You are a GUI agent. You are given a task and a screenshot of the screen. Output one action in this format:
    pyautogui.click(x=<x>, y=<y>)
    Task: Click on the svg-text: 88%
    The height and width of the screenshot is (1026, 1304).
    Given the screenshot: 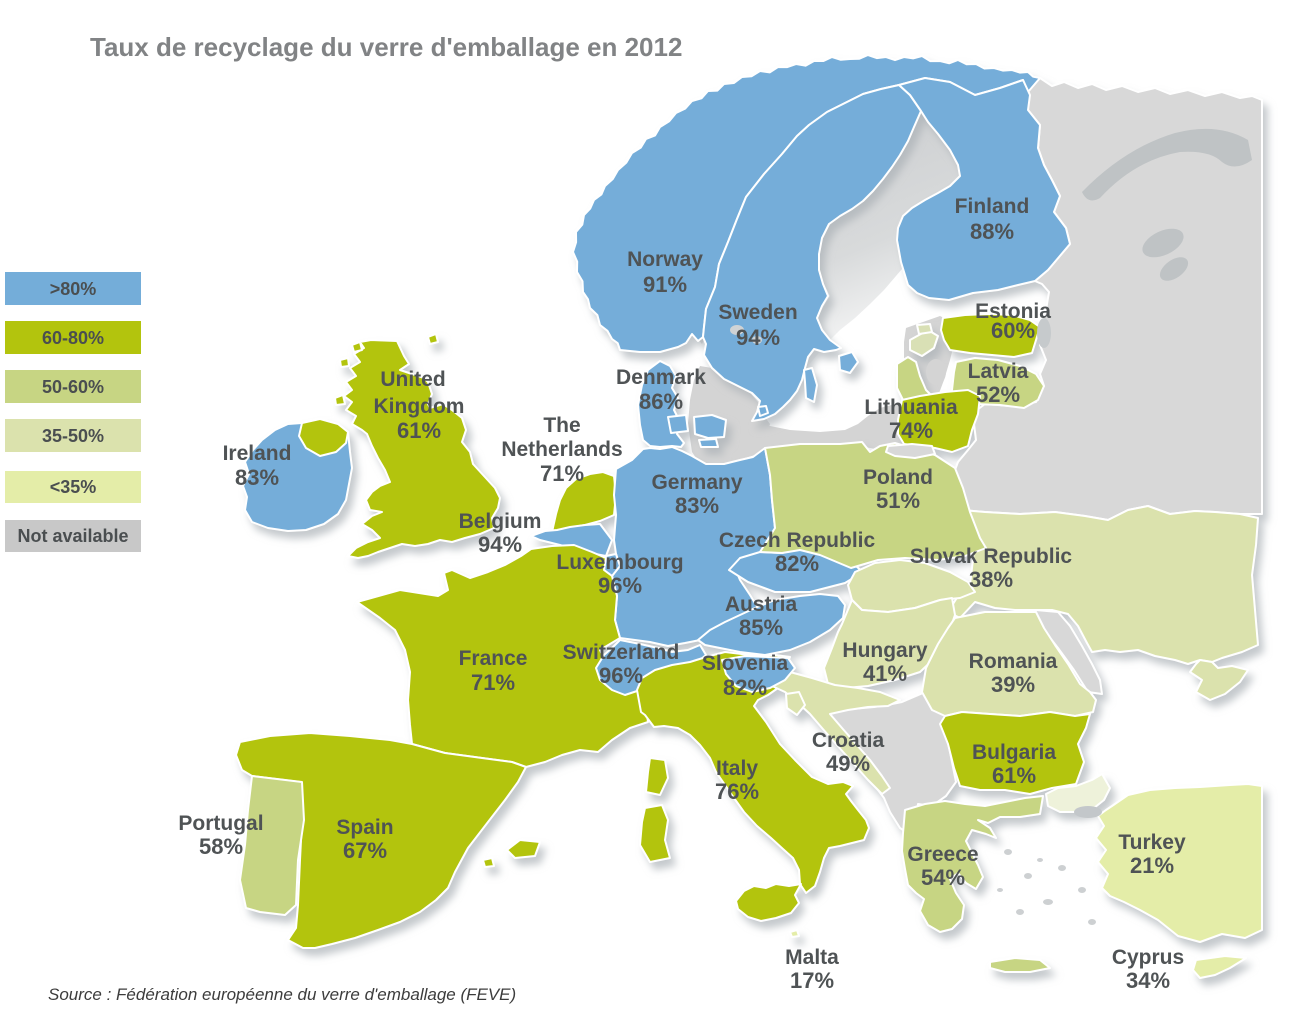 What is the action you would take?
    pyautogui.click(x=992, y=231)
    